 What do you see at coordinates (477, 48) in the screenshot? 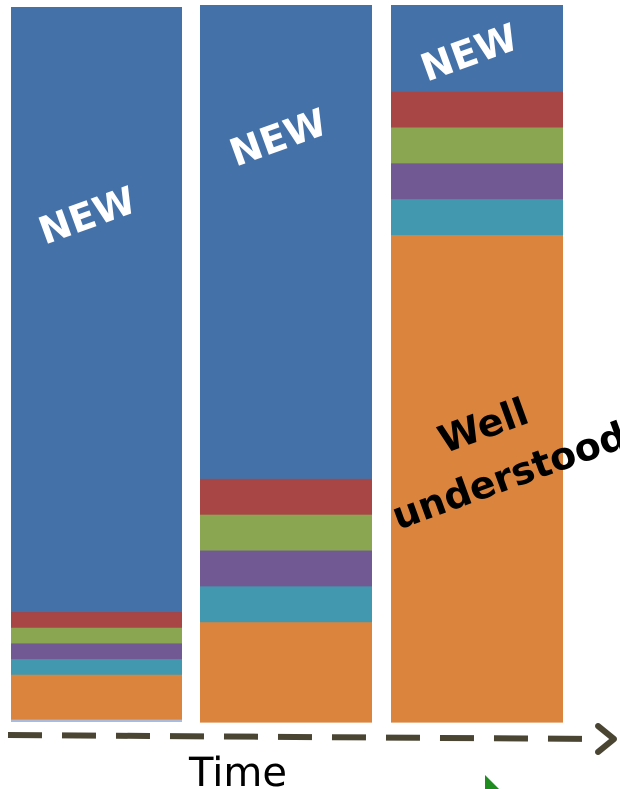
I see `bar-3-segment-blue` at bounding box center [477, 48].